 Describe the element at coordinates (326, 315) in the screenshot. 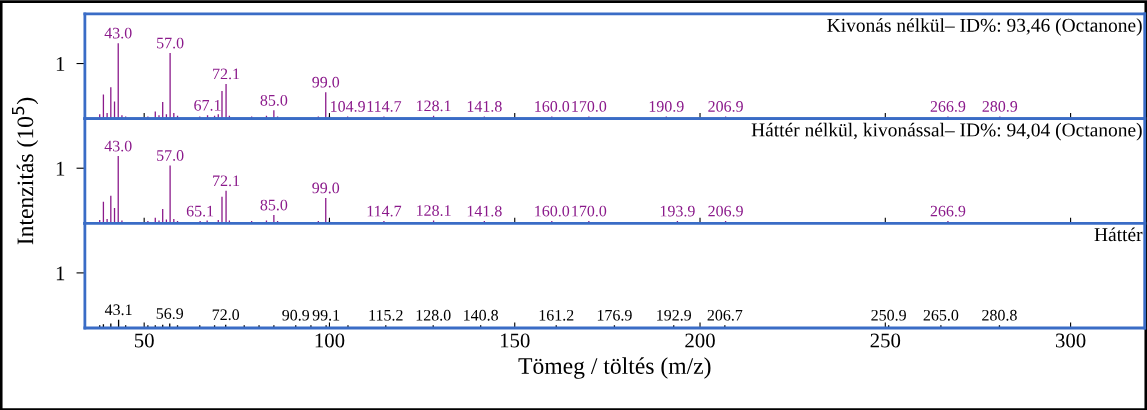

I see `annotation: 99.1` at that location.